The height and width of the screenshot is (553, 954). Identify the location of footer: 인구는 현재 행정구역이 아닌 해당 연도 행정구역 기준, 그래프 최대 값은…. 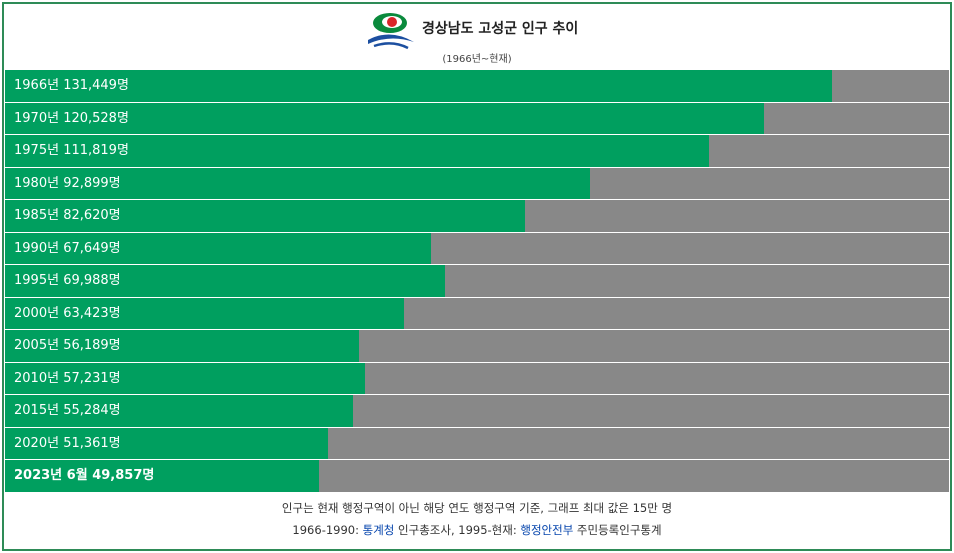
(477, 522).